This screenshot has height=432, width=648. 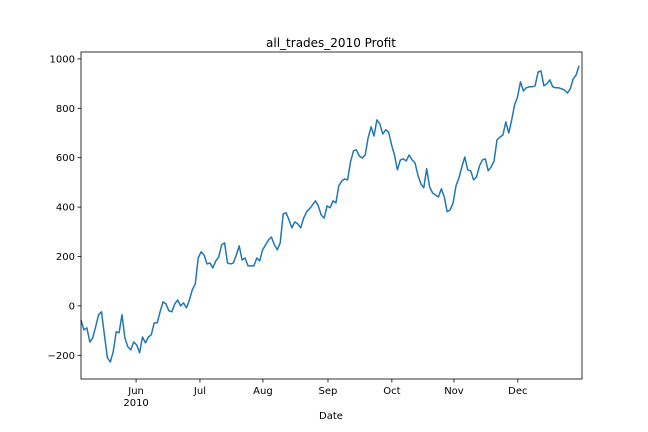 I want to click on x-tick-label: Dec, so click(x=517, y=391).